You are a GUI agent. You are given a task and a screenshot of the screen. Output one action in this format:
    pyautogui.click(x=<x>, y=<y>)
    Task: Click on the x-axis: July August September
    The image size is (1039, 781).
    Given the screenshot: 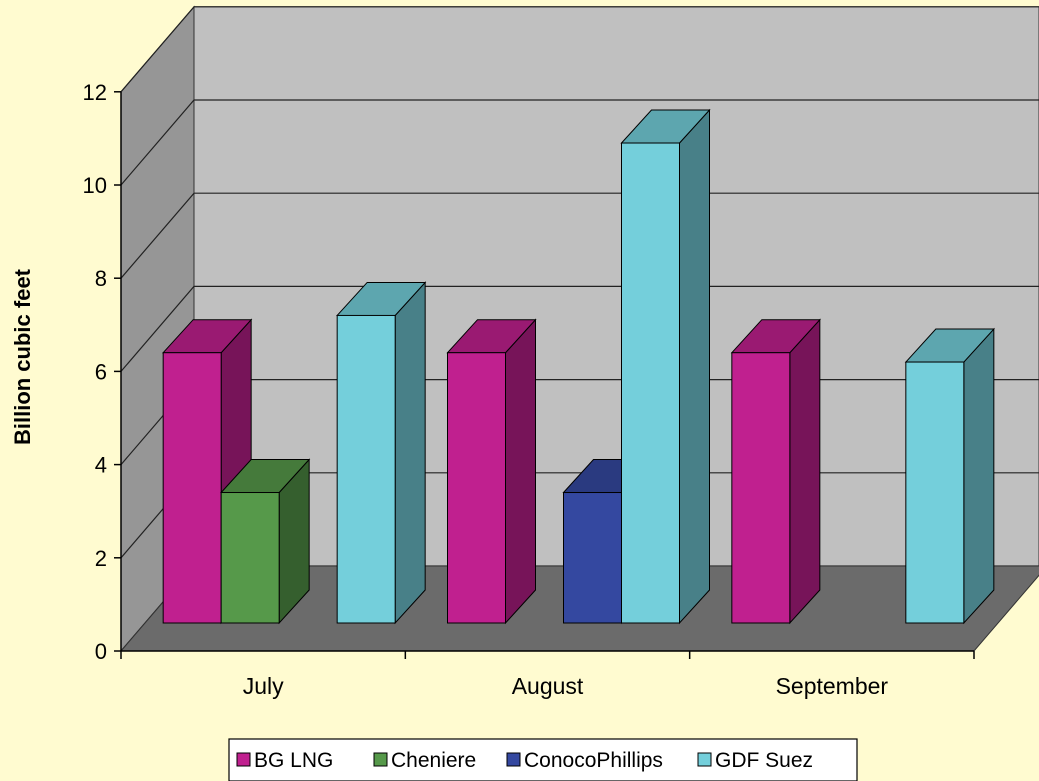 What is the action you would take?
    pyautogui.click(x=547, y=674)
    